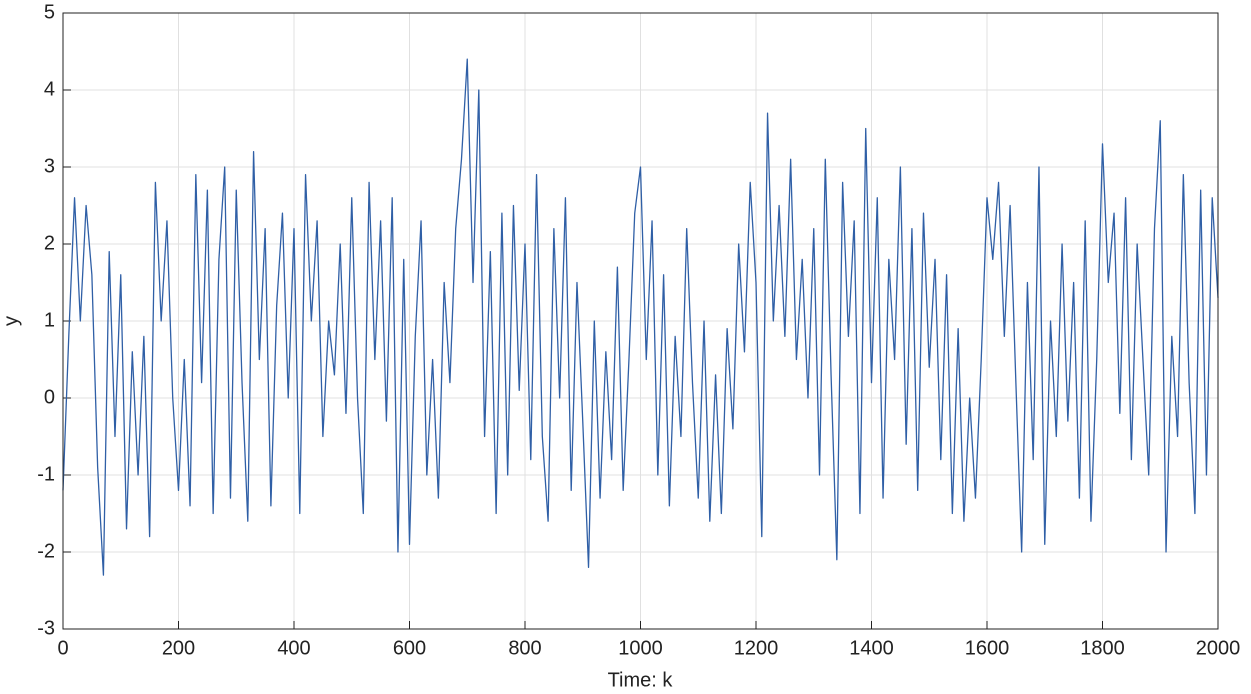 The height and width of the screenshot is (694, 1251). What do you see at coordinates (49, 243) in the screenshot?
I see `y-tick-label: 2` at bounding box center [49, 243].